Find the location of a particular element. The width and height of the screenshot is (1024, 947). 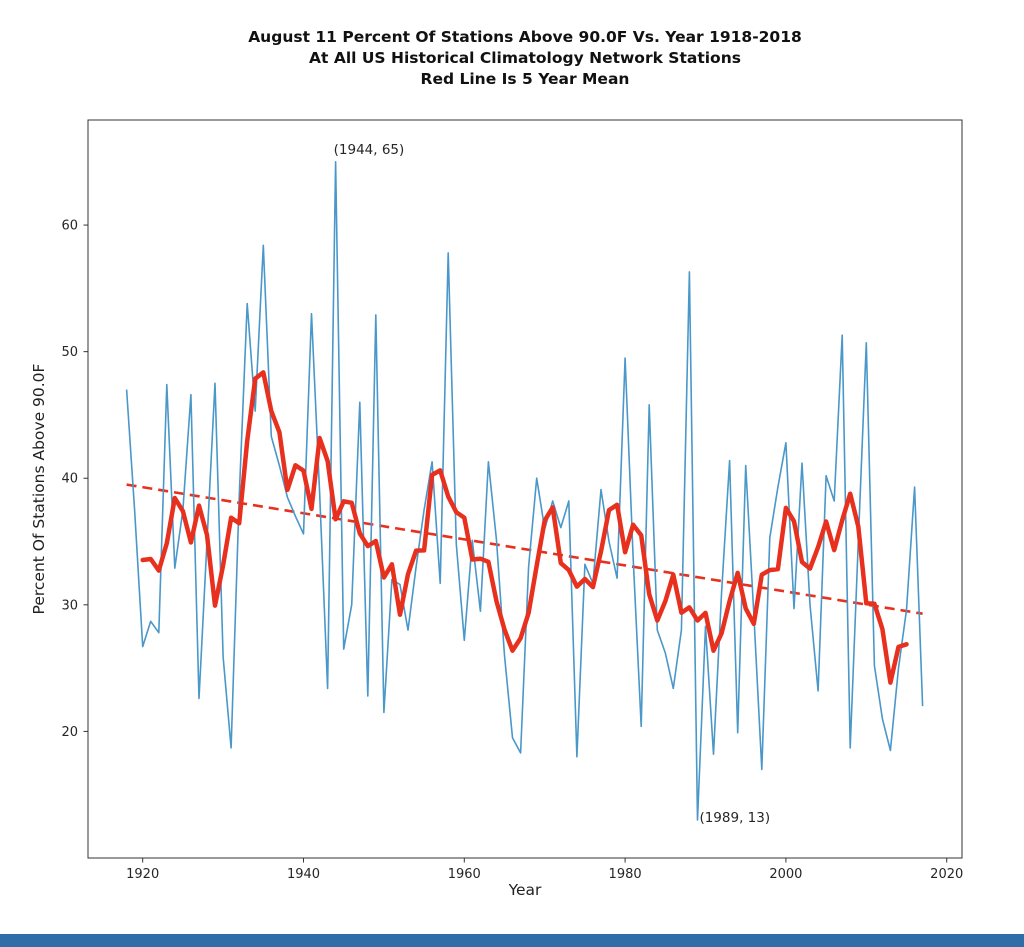

y-tick-label: 40 is located at coordinates (69, 479).